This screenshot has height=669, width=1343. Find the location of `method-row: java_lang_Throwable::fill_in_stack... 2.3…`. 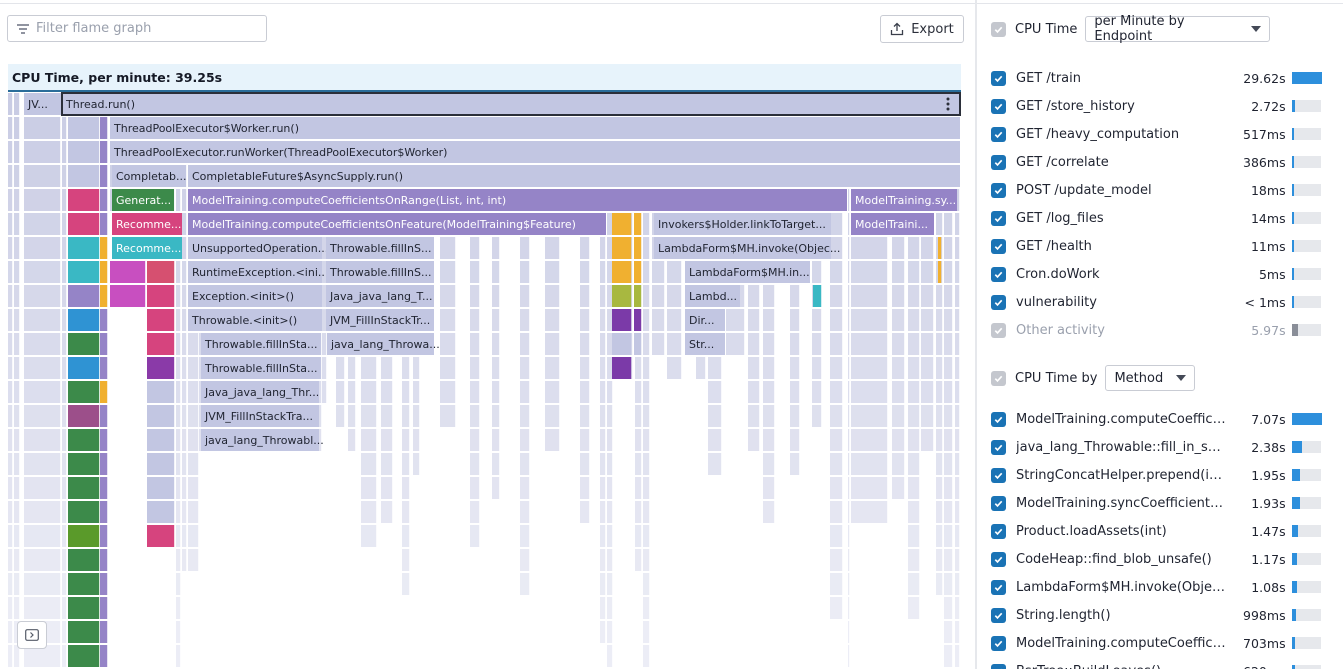

method-row: java_lang_Throwable::fill_in_stack... 2.3… is located at coordinates (1156, 447).